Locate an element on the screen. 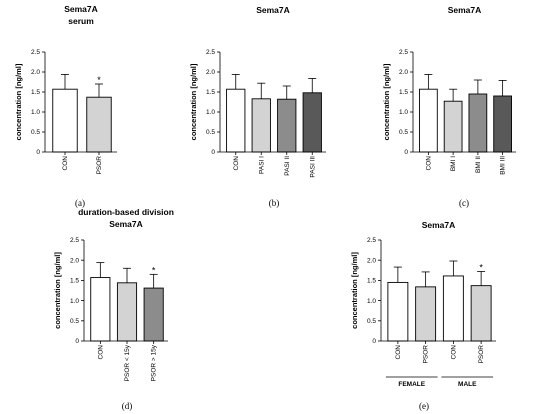  panel-label: (e) is located at coordinates (424, 406).